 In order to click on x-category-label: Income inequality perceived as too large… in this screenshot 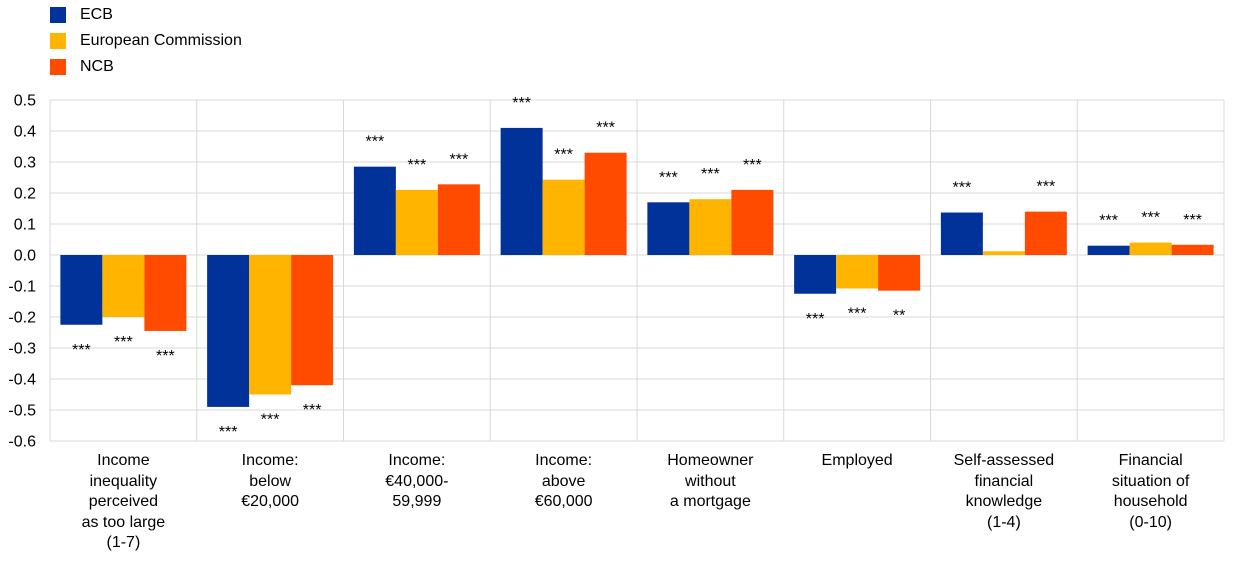, I will do `click(123, 501)`.